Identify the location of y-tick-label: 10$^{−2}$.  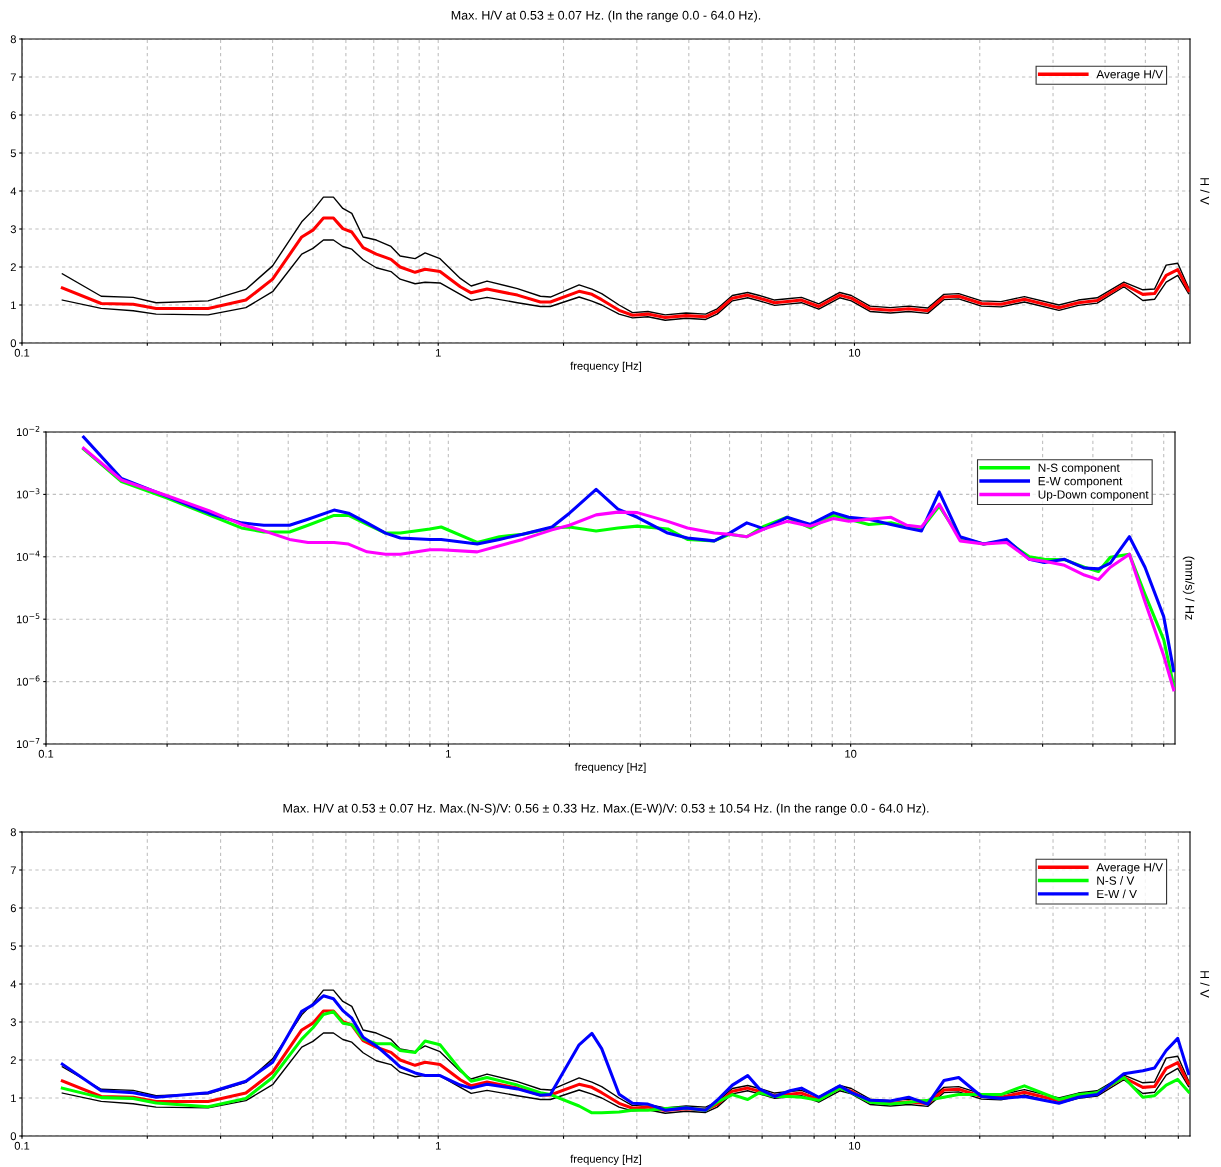
(28, 431).